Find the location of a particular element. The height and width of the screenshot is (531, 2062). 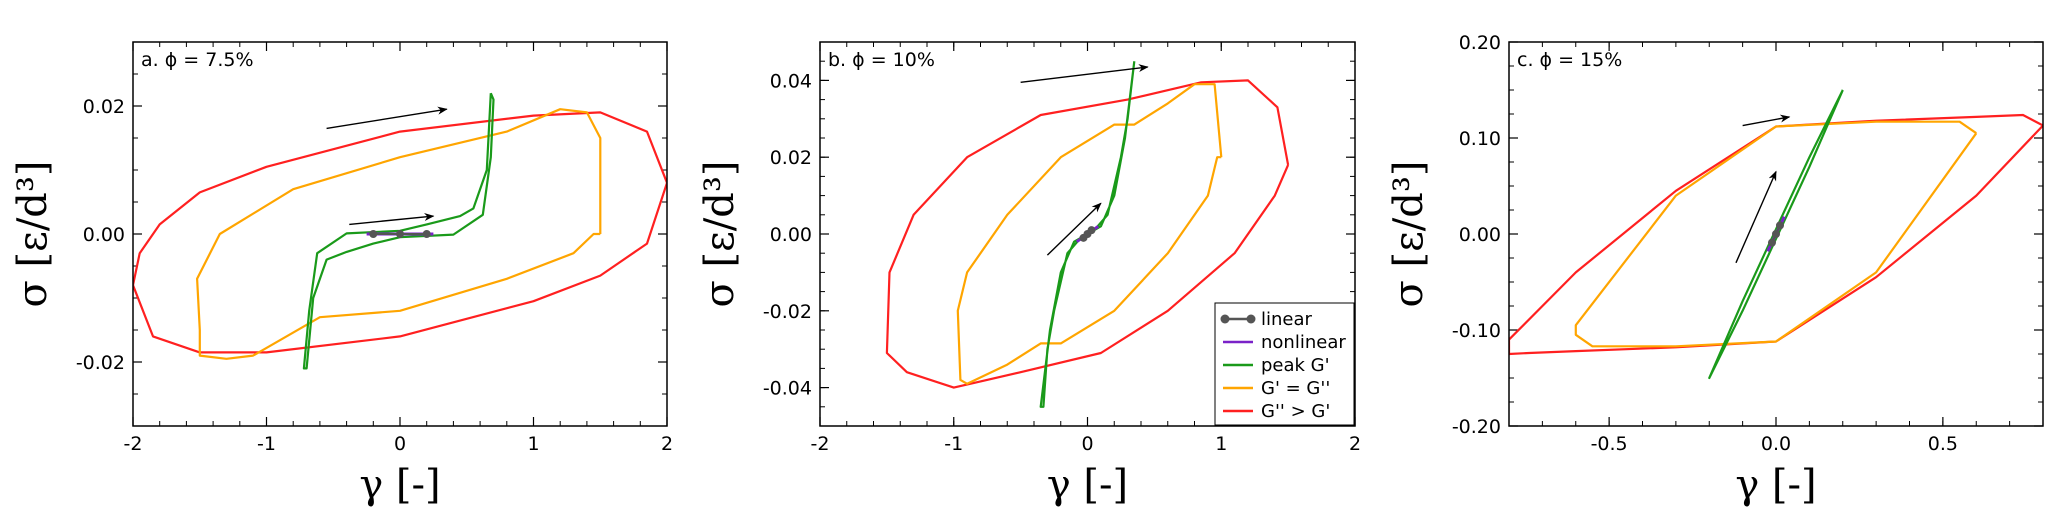

y-tick-label: 0.20 is located at coordinates (1480, 43).